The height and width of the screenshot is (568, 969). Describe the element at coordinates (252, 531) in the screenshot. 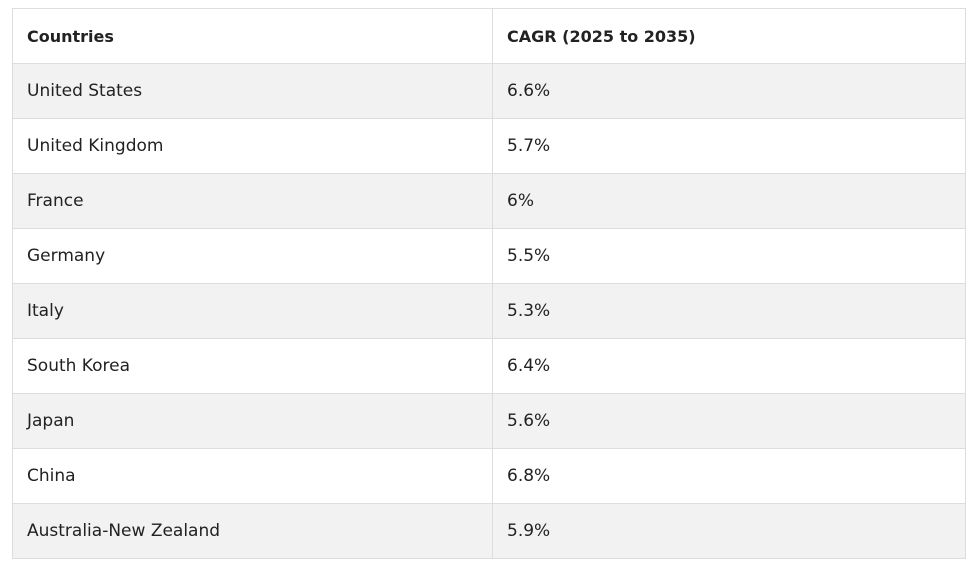

I see `country-cell: Australia-New Zealand` at that location.